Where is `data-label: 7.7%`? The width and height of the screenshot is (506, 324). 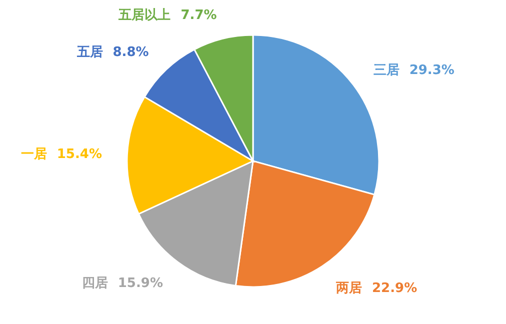 data-label: 7.7% is located at coordinates (198, 15).